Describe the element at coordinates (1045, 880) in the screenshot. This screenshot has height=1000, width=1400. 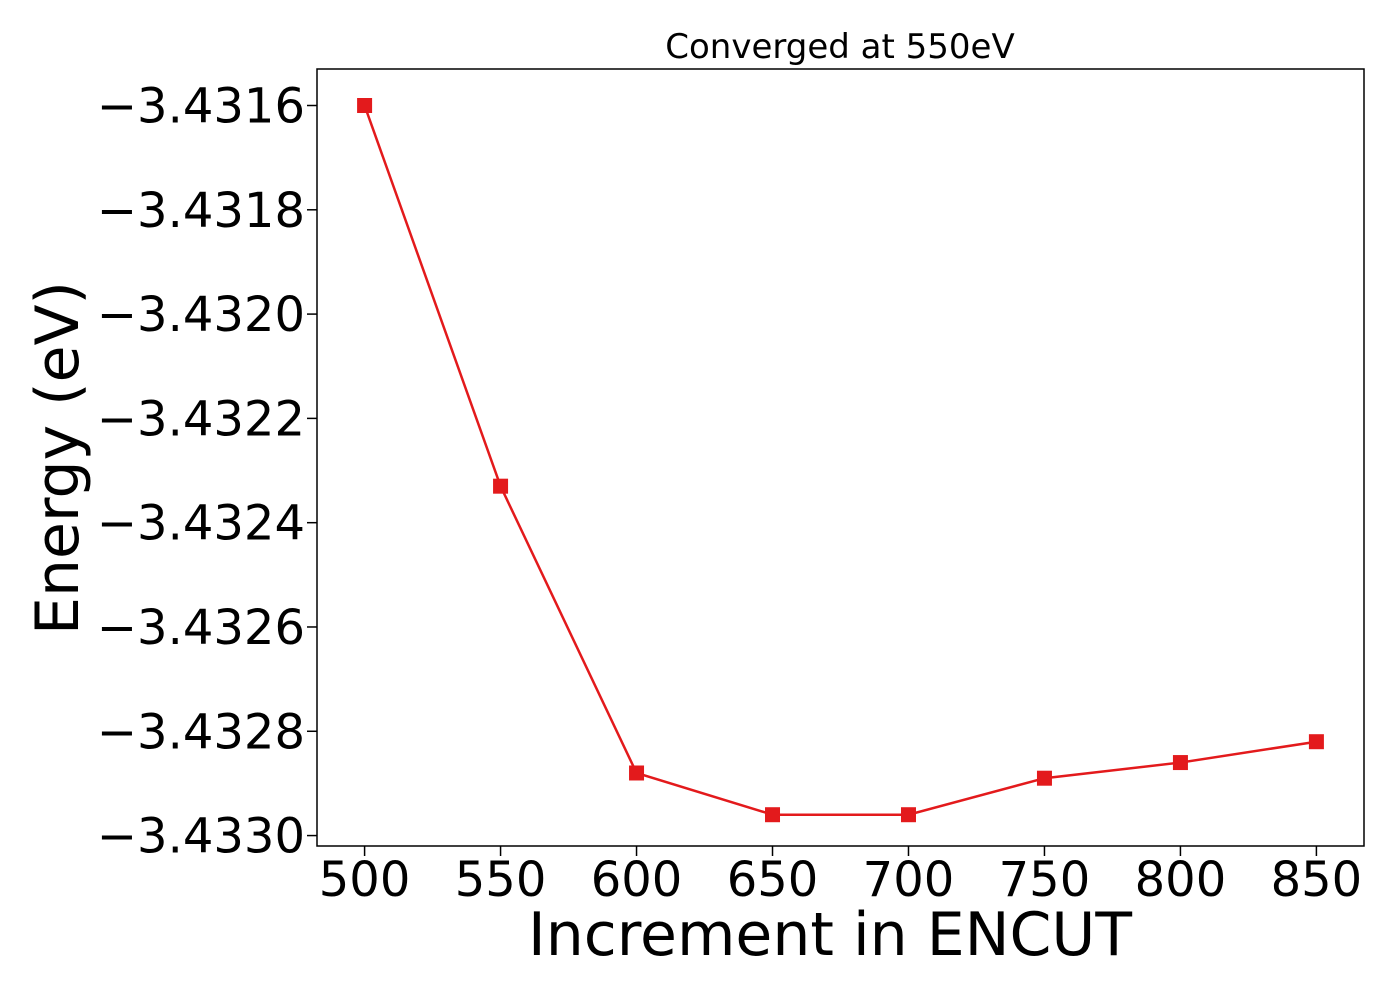
I see `x-tick-label: 750` at that location.